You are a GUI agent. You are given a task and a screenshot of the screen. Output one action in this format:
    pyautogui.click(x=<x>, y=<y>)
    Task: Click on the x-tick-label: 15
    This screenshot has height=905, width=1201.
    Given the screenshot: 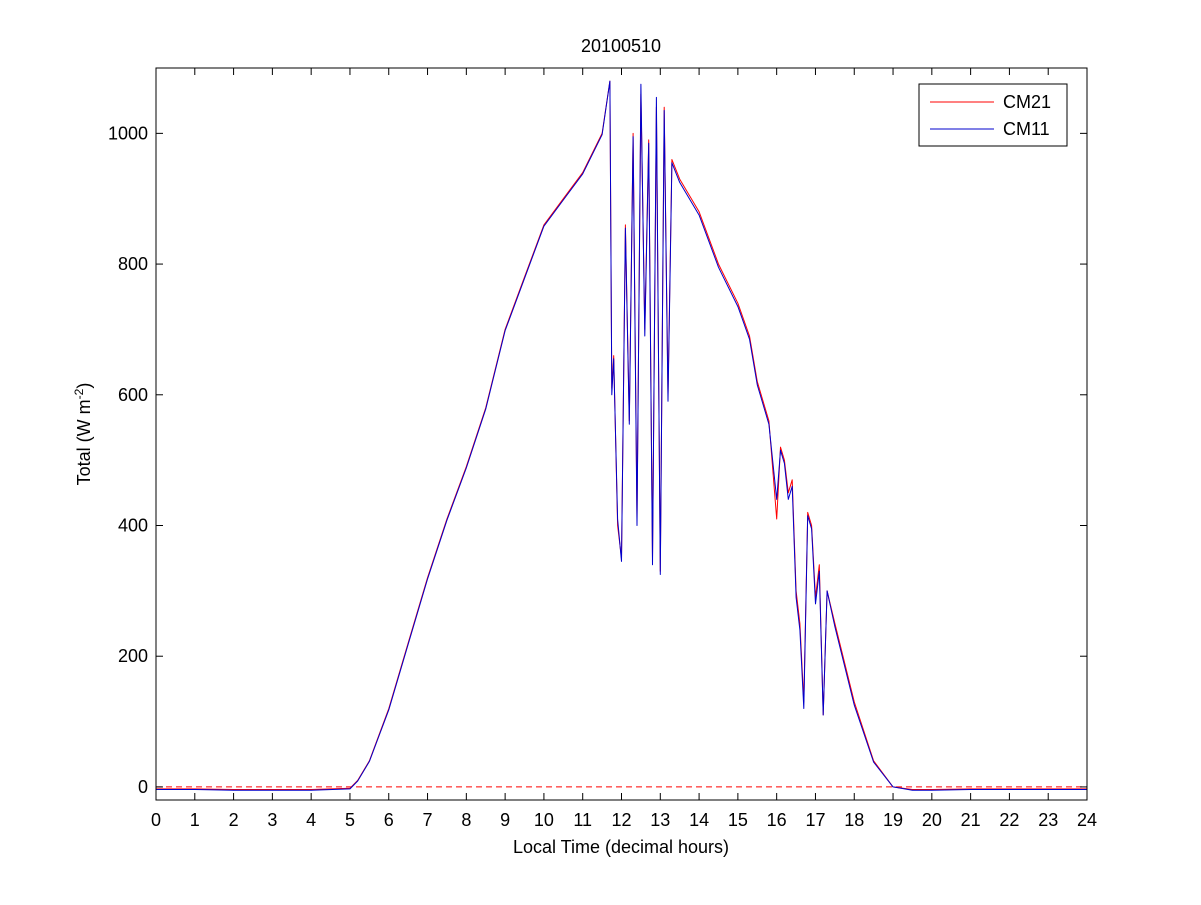 What is the action you would take?
    pyautogui.click(x=738, y=820)
    